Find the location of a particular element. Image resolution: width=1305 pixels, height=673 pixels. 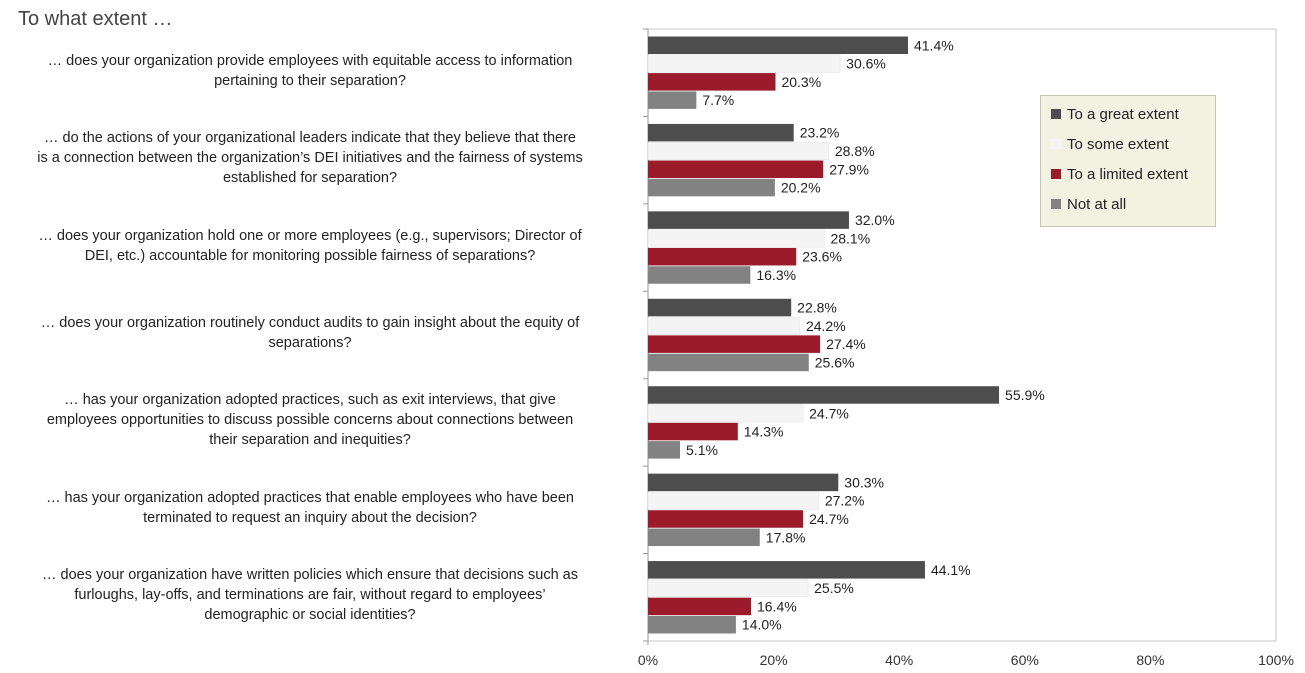

category-label-line: pertaining to their separation? is located at coordinates (310, 80).